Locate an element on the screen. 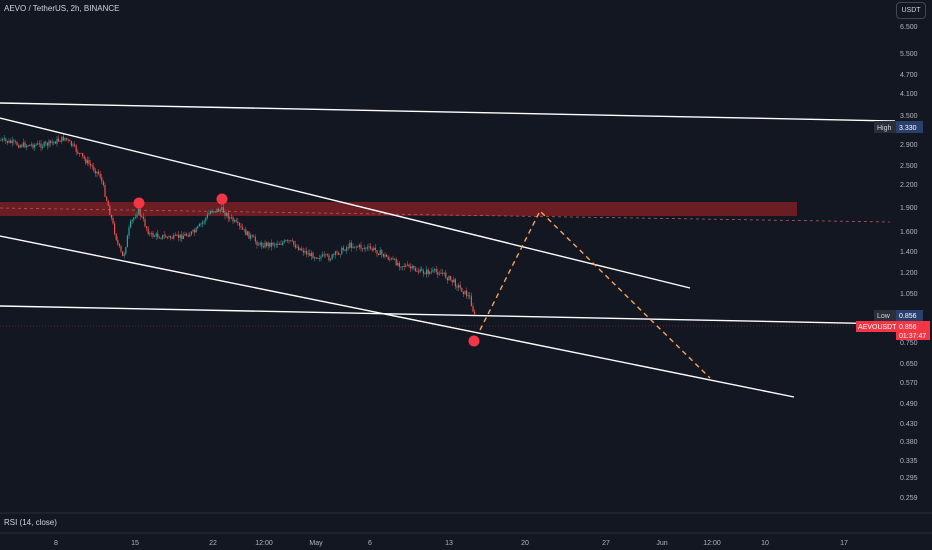  upper-horizontal-trendline is located at coordinates (448, 112).